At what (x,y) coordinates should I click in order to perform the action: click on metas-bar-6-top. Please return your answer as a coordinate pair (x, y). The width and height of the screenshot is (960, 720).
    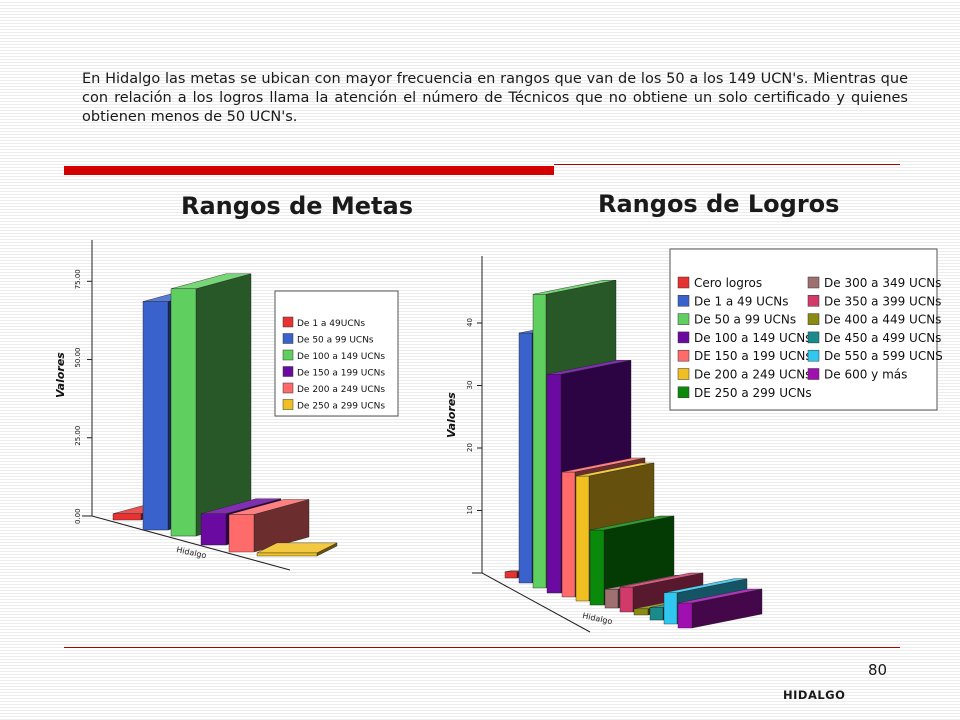
    Looking at the image, I should click on (297, 548).